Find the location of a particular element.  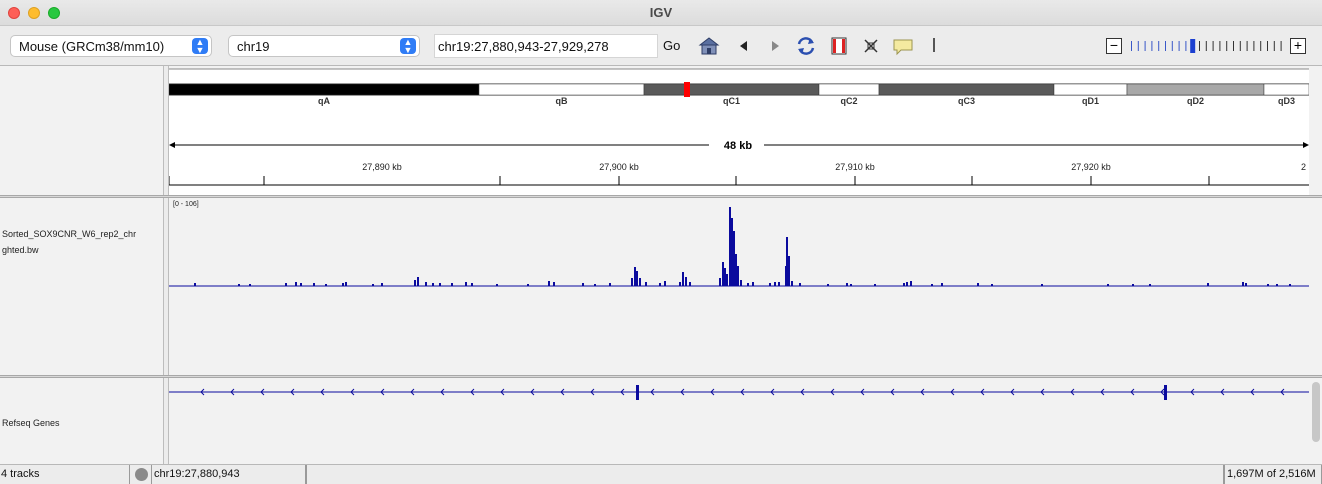

header-divider is located at coordinates (166, 130).